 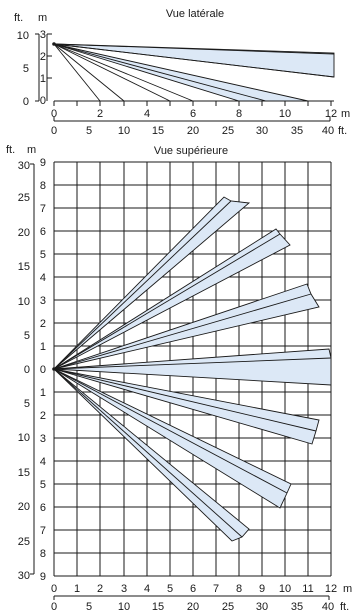 What do you see at coordinates (297, 607) in the screenshot?
I see `top-x-ft-tick: 35` at bounding box center [297, 607].